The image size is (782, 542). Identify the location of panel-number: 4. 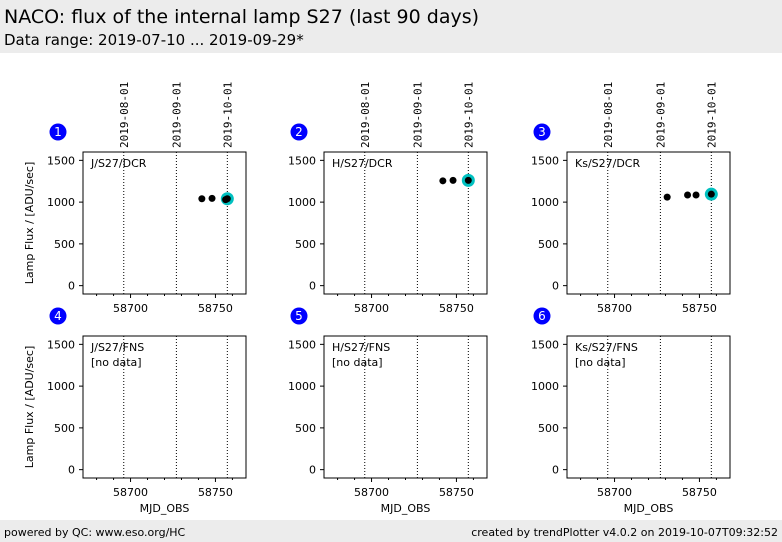
(58, 316).